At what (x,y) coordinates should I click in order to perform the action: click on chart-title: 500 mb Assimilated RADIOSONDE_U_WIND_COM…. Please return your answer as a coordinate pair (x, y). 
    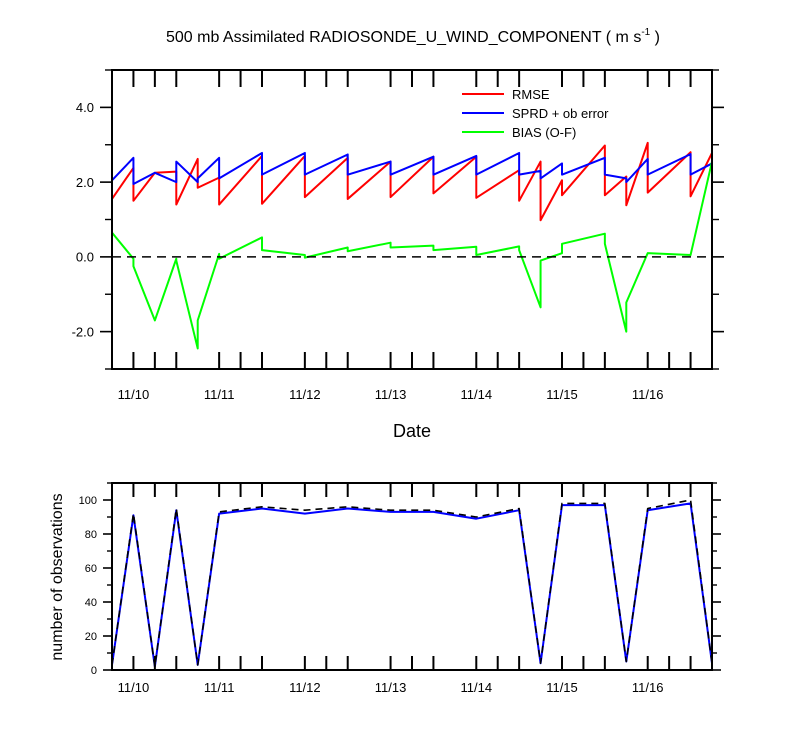
    Looking at the image, I should click on (413, 36).